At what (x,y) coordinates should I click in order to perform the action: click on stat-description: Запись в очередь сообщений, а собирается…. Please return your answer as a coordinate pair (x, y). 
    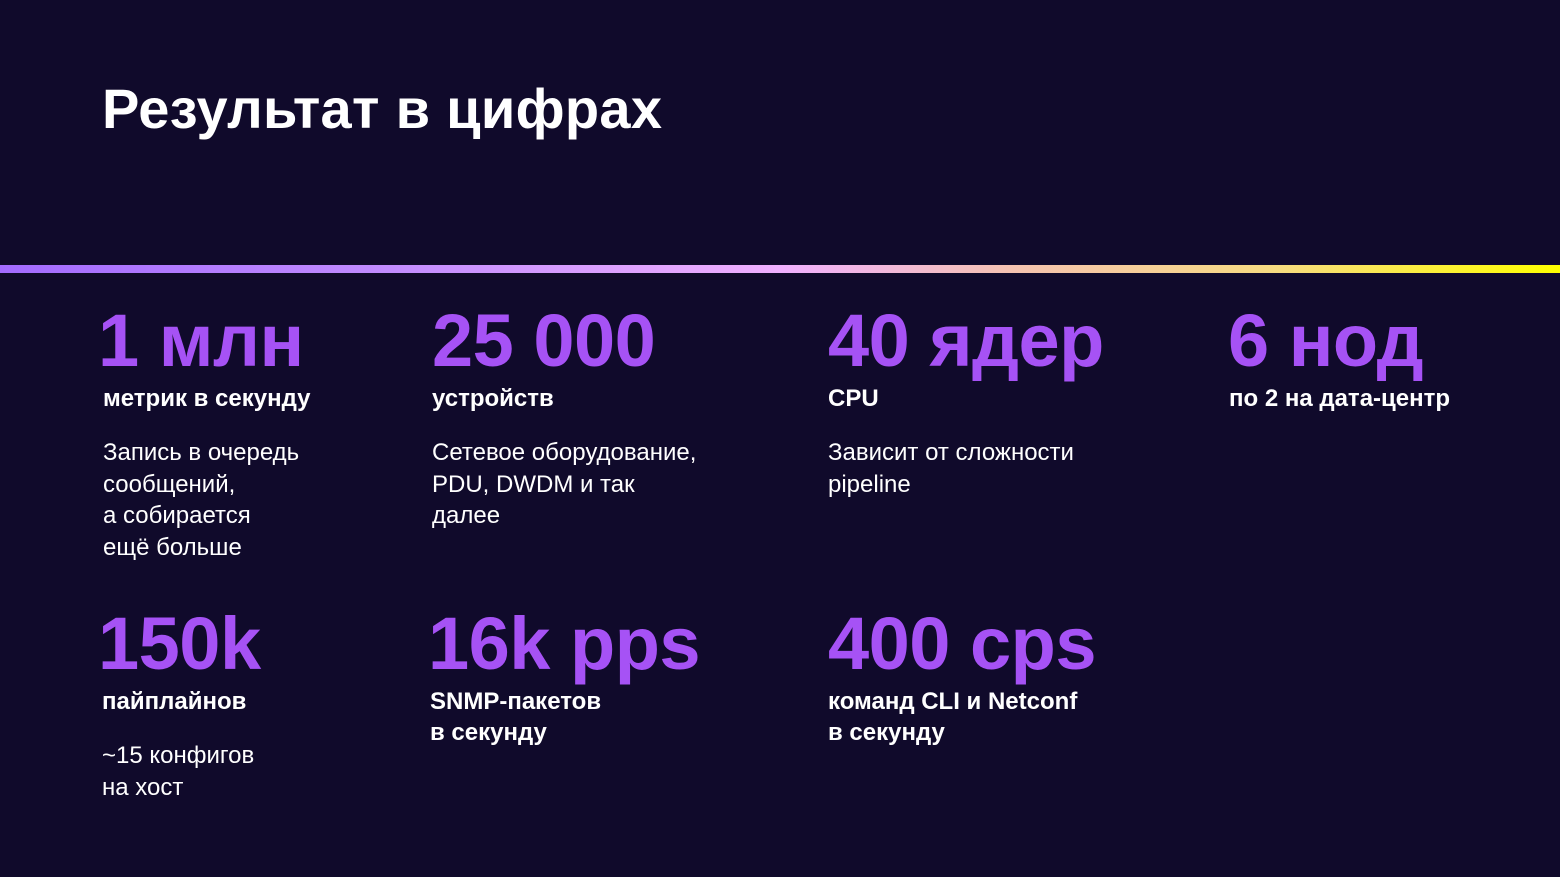
    Looking at the image, I should click on (206, 500).